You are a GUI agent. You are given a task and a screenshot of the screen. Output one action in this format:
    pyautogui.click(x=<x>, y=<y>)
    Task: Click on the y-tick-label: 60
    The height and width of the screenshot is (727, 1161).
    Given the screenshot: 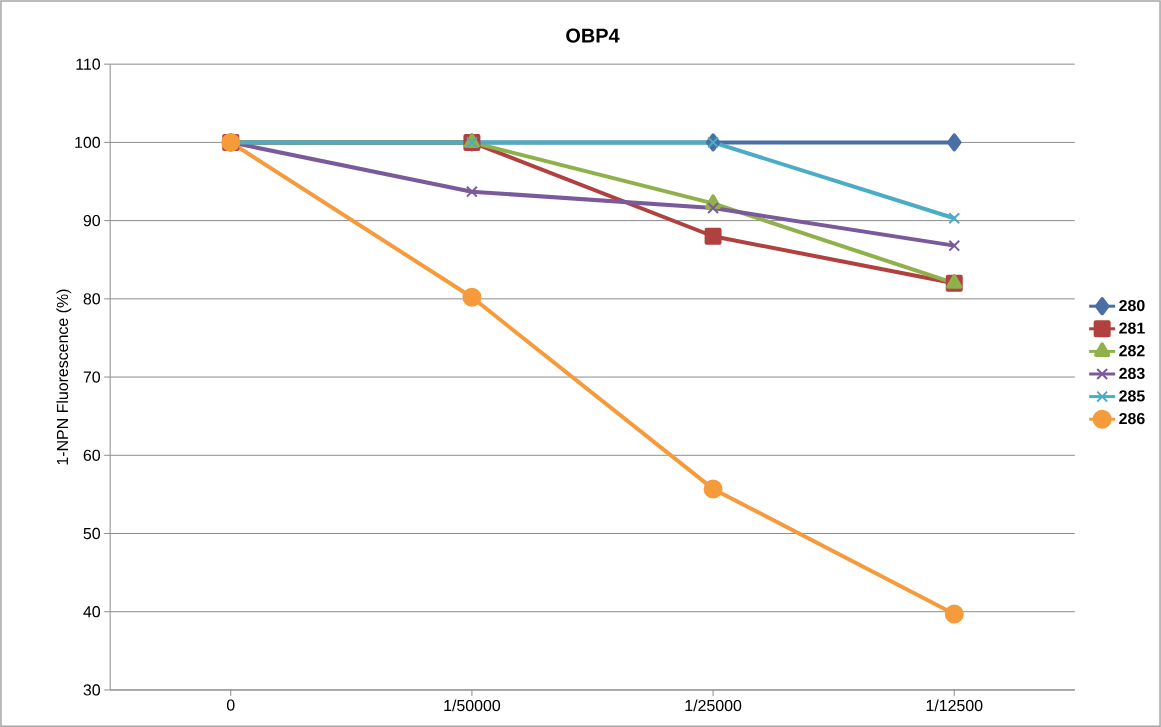 What is the action you would take?
    pyautogui.click(x=92, y=455)
    